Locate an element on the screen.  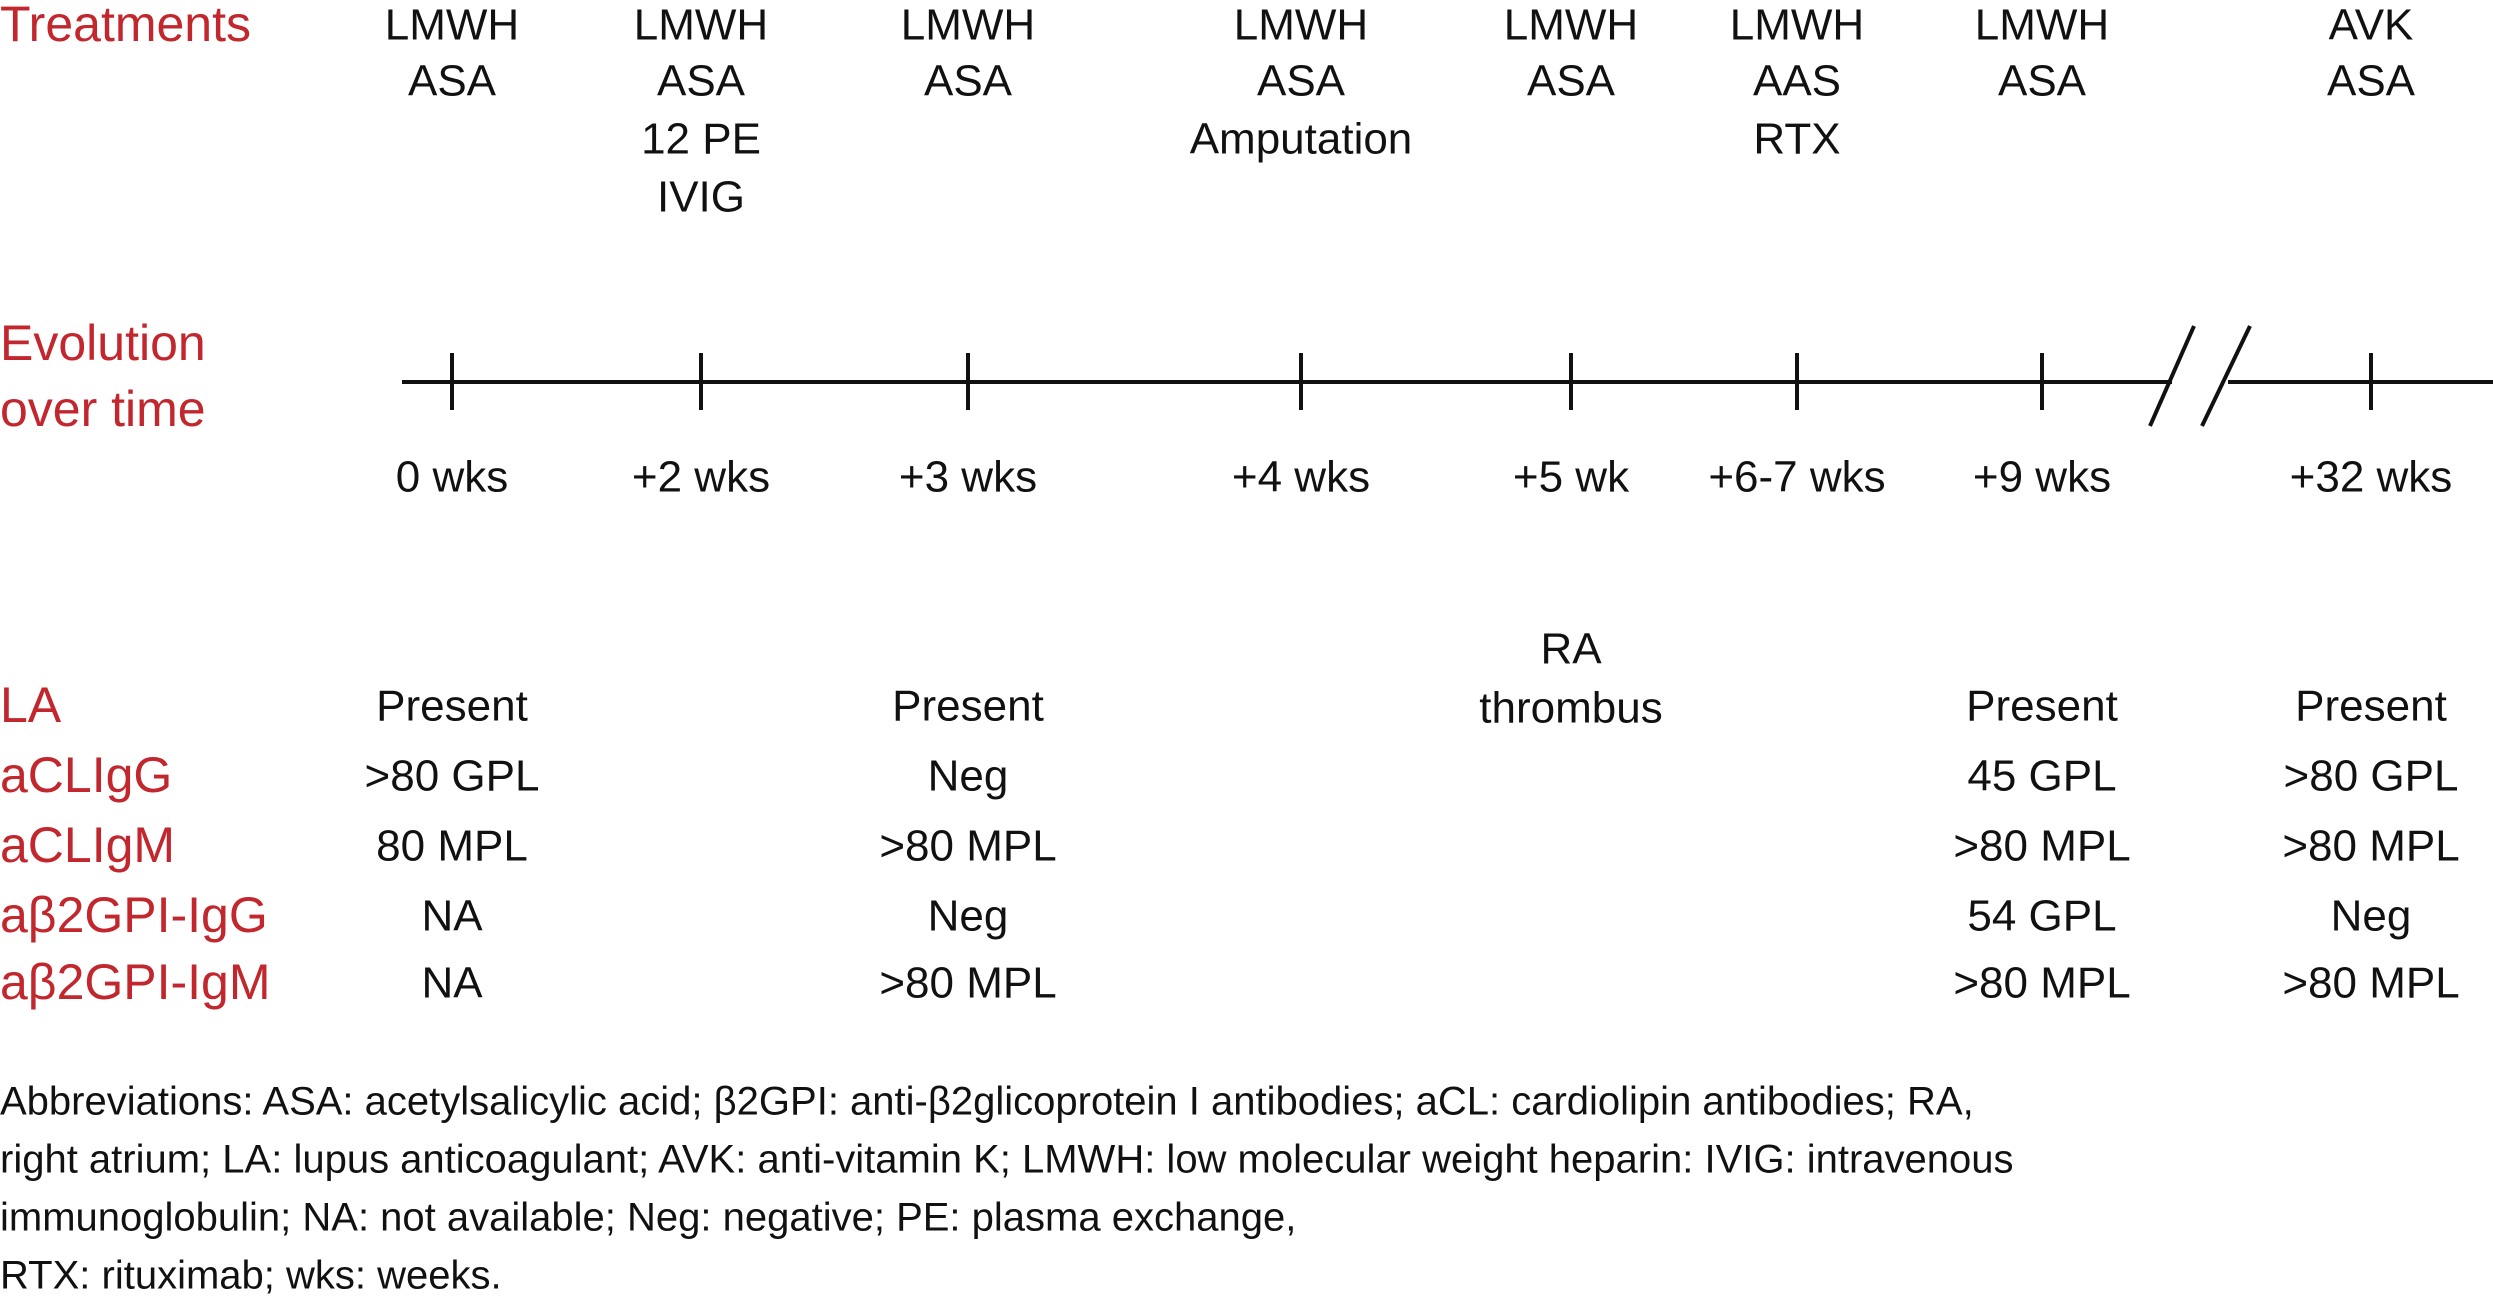
time-label: +6-7 wks is located at coordinates (1796, 477).